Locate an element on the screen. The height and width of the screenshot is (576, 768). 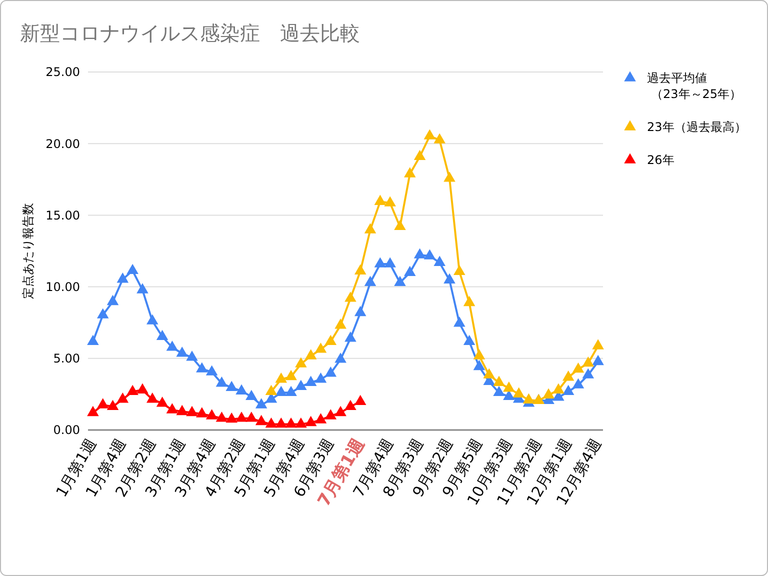
y-tick-label: 10.00 is located at coordinates (63, 287).